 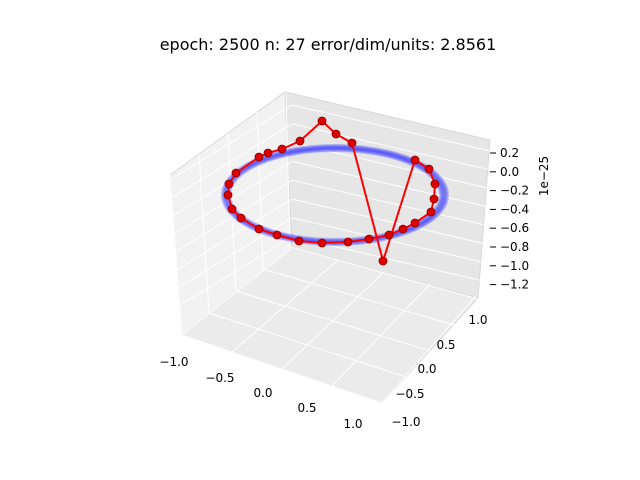 I want to click on x-tick-label: −1.0, so click(x=173, y=362).